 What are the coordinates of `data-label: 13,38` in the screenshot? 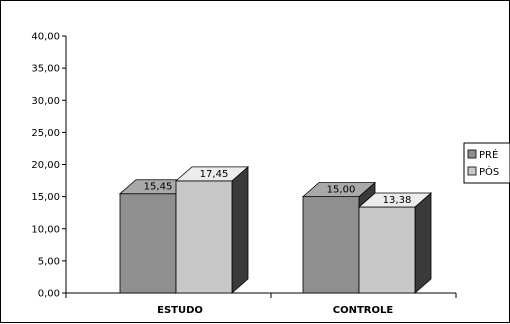 It's located at (397, 200).